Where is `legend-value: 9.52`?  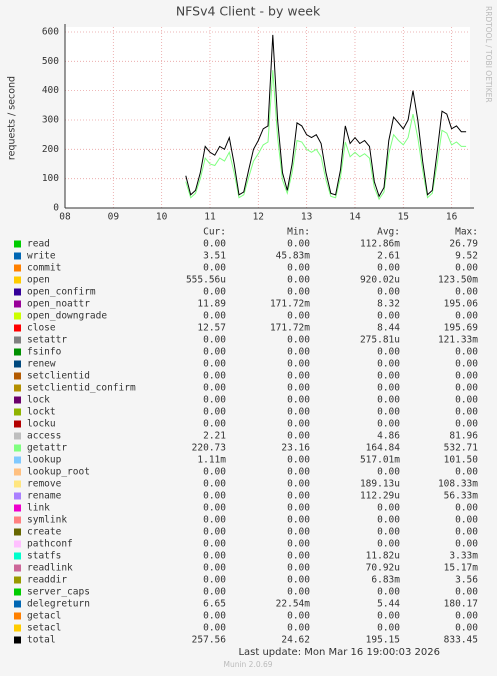
legend-value: 9.52 is located at coordinates (466, 256).